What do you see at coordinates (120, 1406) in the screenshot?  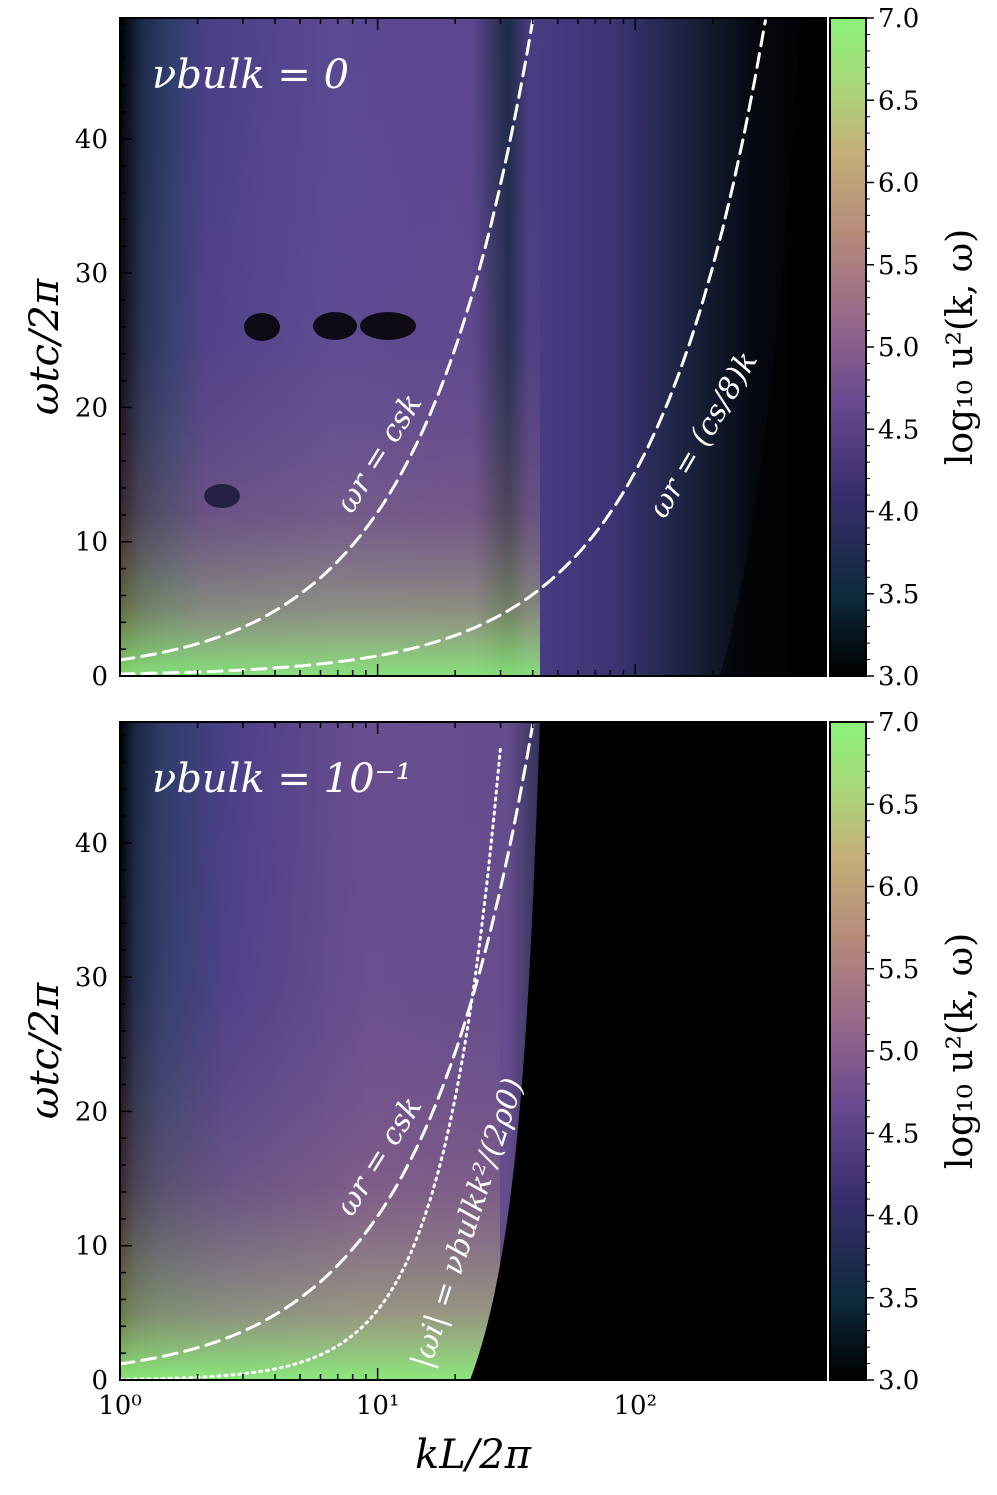 I see `x-tick-label: 10⁰` at bounding box center [120, 1406].